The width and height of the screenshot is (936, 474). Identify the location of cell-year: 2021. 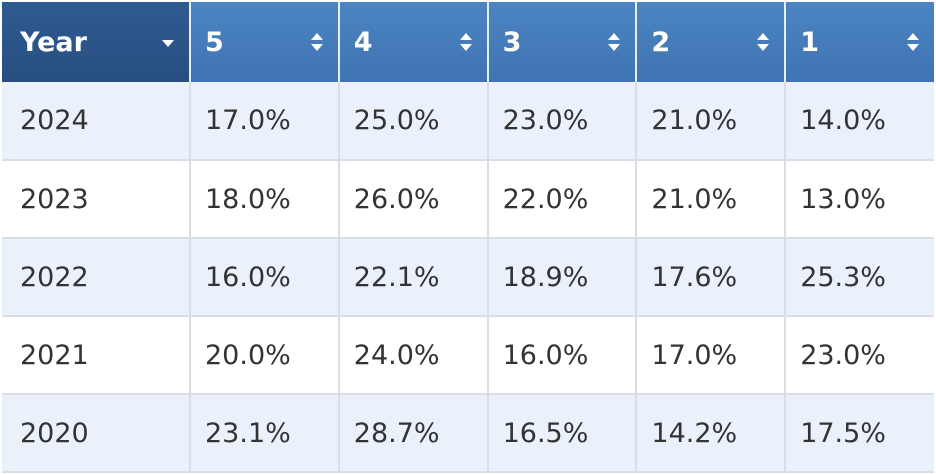
(96, 355).